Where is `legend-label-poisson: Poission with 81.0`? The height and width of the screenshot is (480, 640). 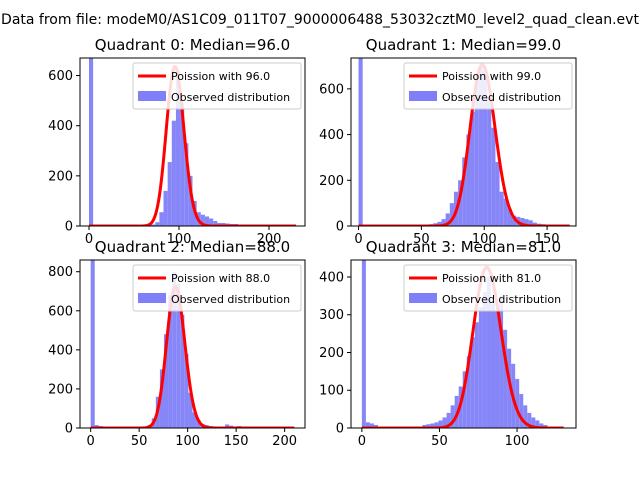 legend-label-poisson: Poission with 81.0 is located at coordinates (491, 278).